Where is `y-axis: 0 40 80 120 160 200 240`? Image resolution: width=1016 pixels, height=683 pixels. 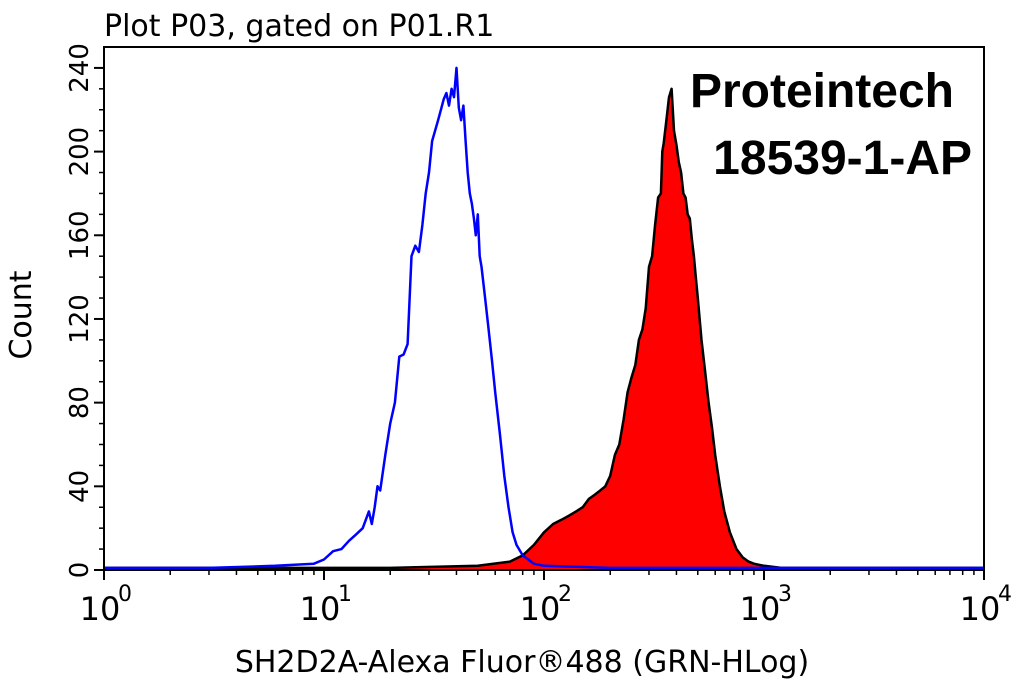
y-axis: 0 40 80 120 160 200 240 is located at coordinates (84, 310).